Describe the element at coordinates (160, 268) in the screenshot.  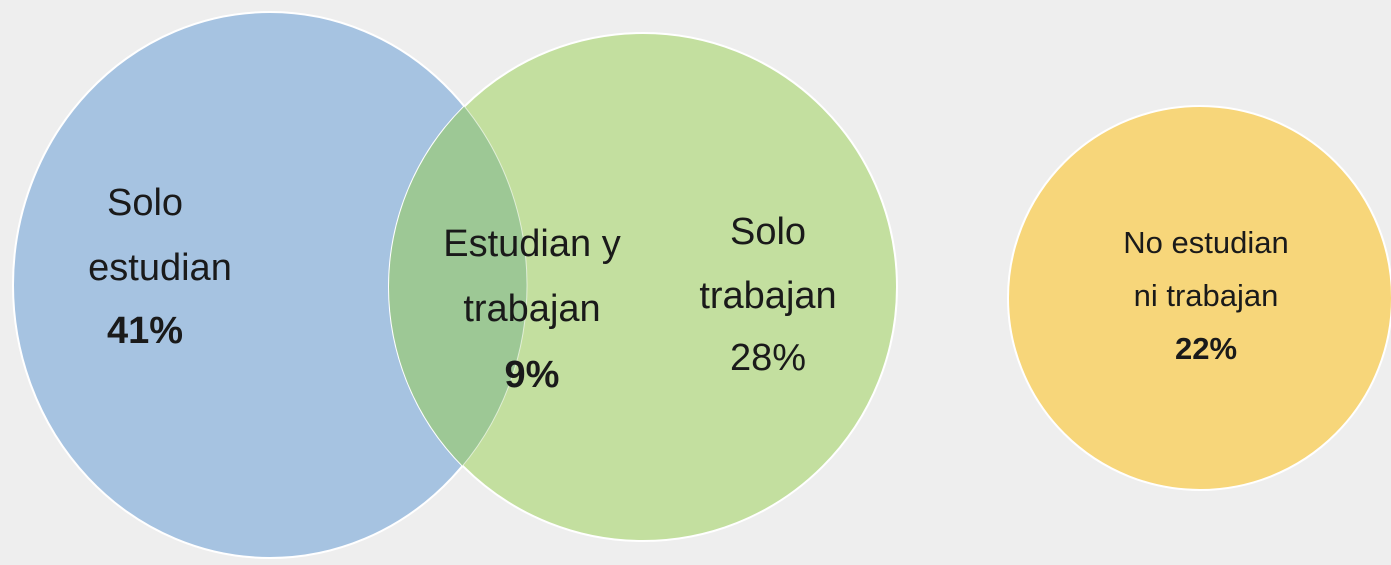
I see `node-label: estudian` at that location.